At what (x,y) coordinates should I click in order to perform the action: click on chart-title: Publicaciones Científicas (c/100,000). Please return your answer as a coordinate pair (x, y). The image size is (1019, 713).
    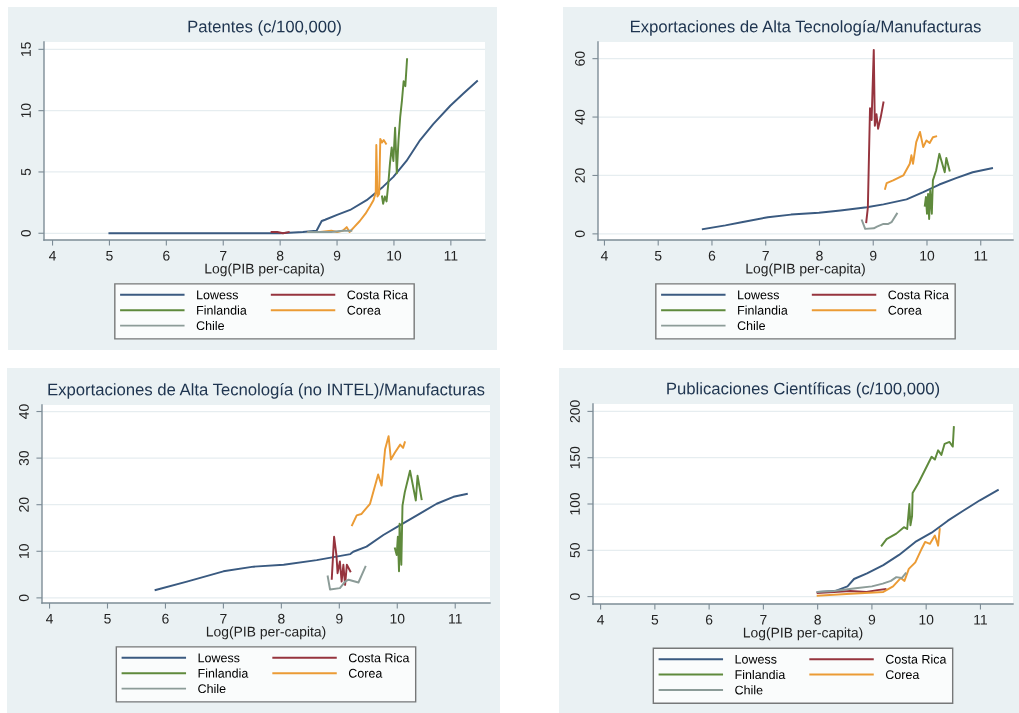
    Looking at the image, I should click on (803, 390).